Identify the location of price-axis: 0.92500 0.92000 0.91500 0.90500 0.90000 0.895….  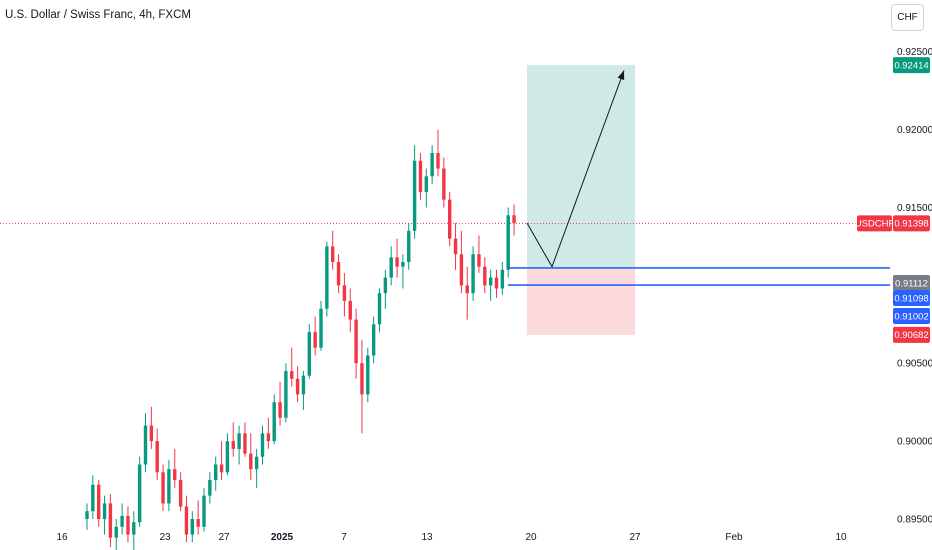
(914, 286).